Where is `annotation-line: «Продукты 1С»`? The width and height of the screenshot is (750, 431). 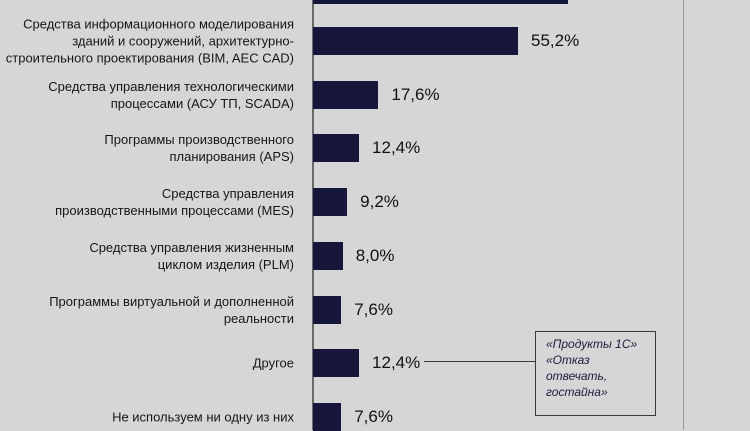 annotation-line: «Продукты 1С» is located at coordinates (592, 344).